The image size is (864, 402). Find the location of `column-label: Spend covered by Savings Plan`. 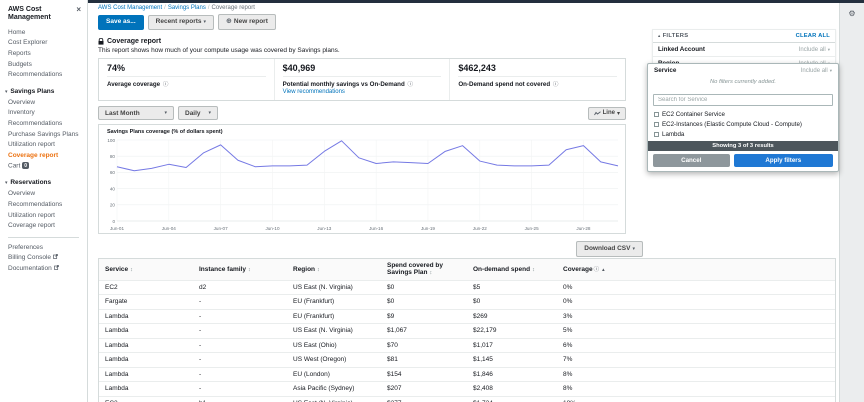

column-label: Spend covered by Savings Plan is located at coordinates (415, 269).